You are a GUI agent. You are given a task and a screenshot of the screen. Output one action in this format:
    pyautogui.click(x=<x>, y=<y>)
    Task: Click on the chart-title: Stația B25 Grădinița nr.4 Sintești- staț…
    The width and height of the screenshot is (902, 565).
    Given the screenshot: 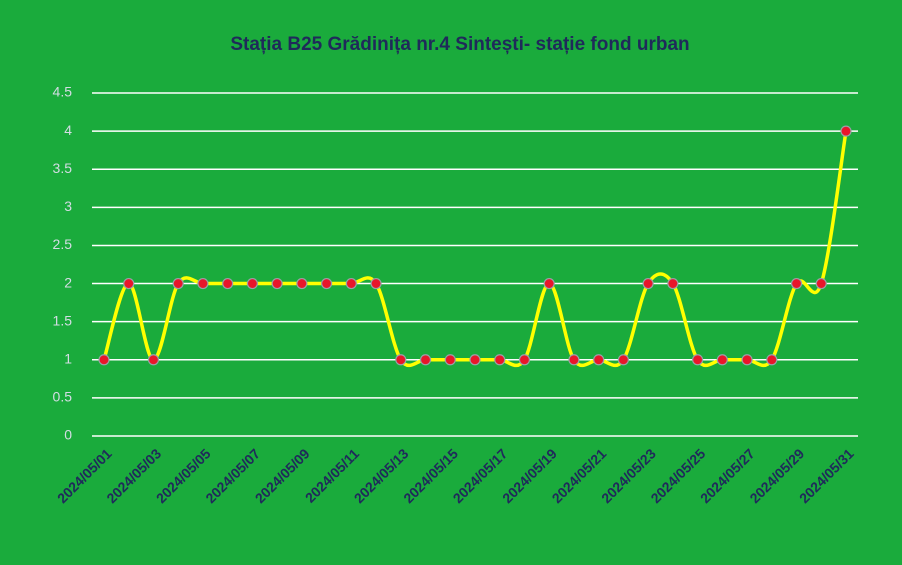 What is the action you would take?
    pyautogui.click(x=459, y=44)
    